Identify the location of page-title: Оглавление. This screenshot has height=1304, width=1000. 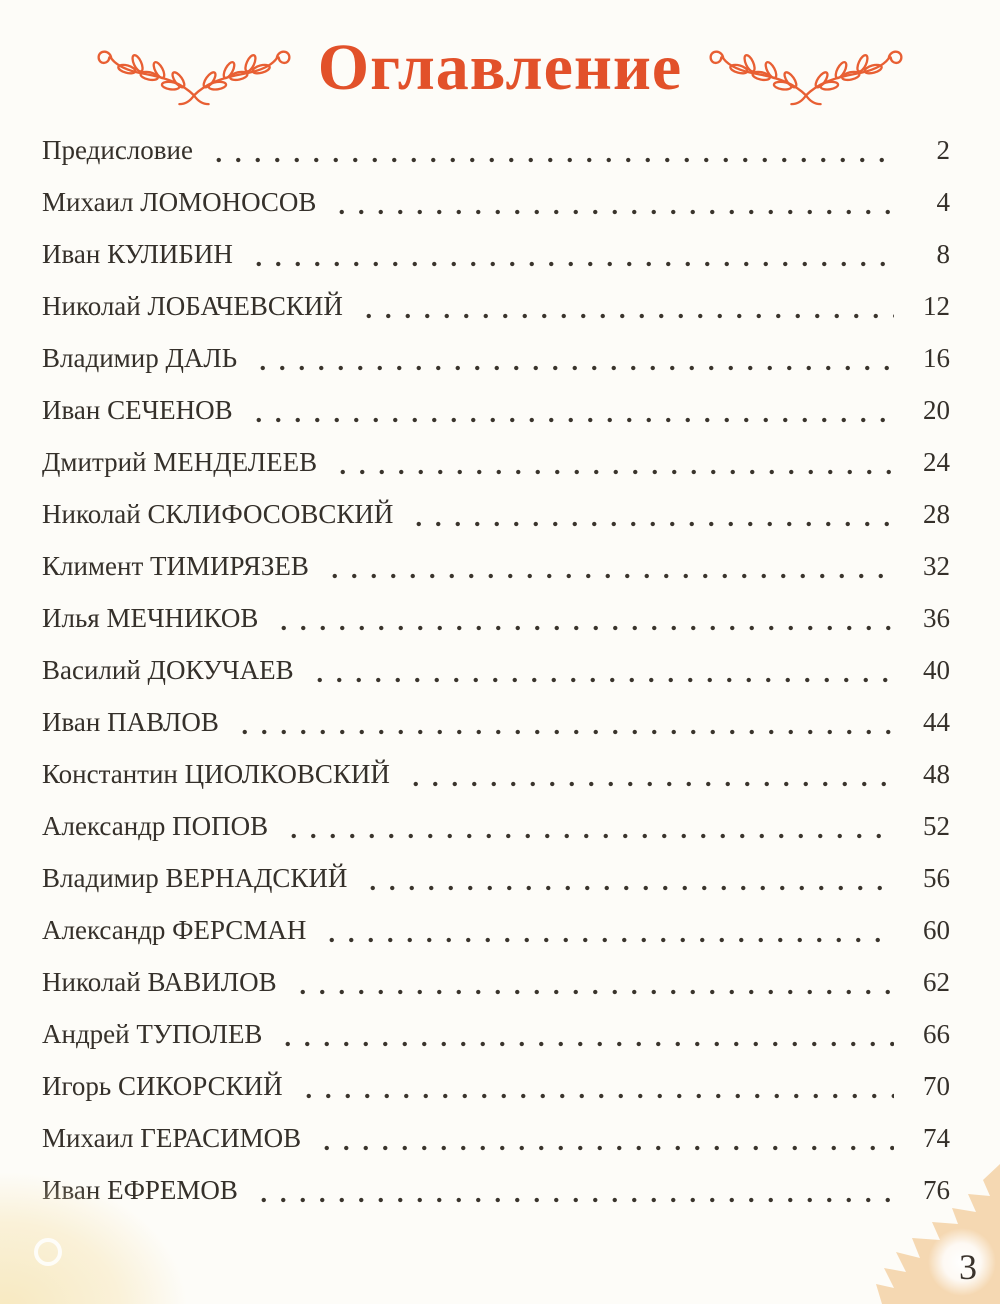
(500, 67).